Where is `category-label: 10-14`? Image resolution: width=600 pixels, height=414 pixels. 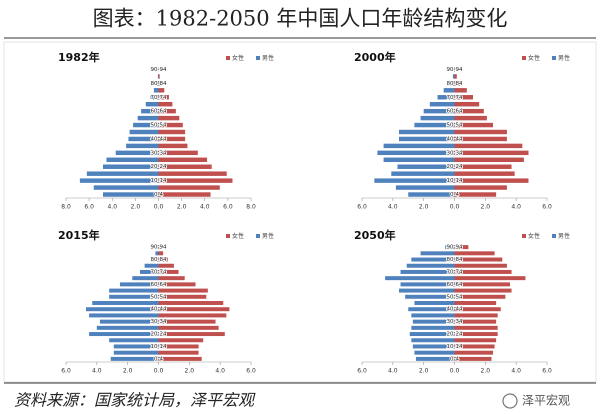 category-label: 10-14 is located at coordinates (159, 181).